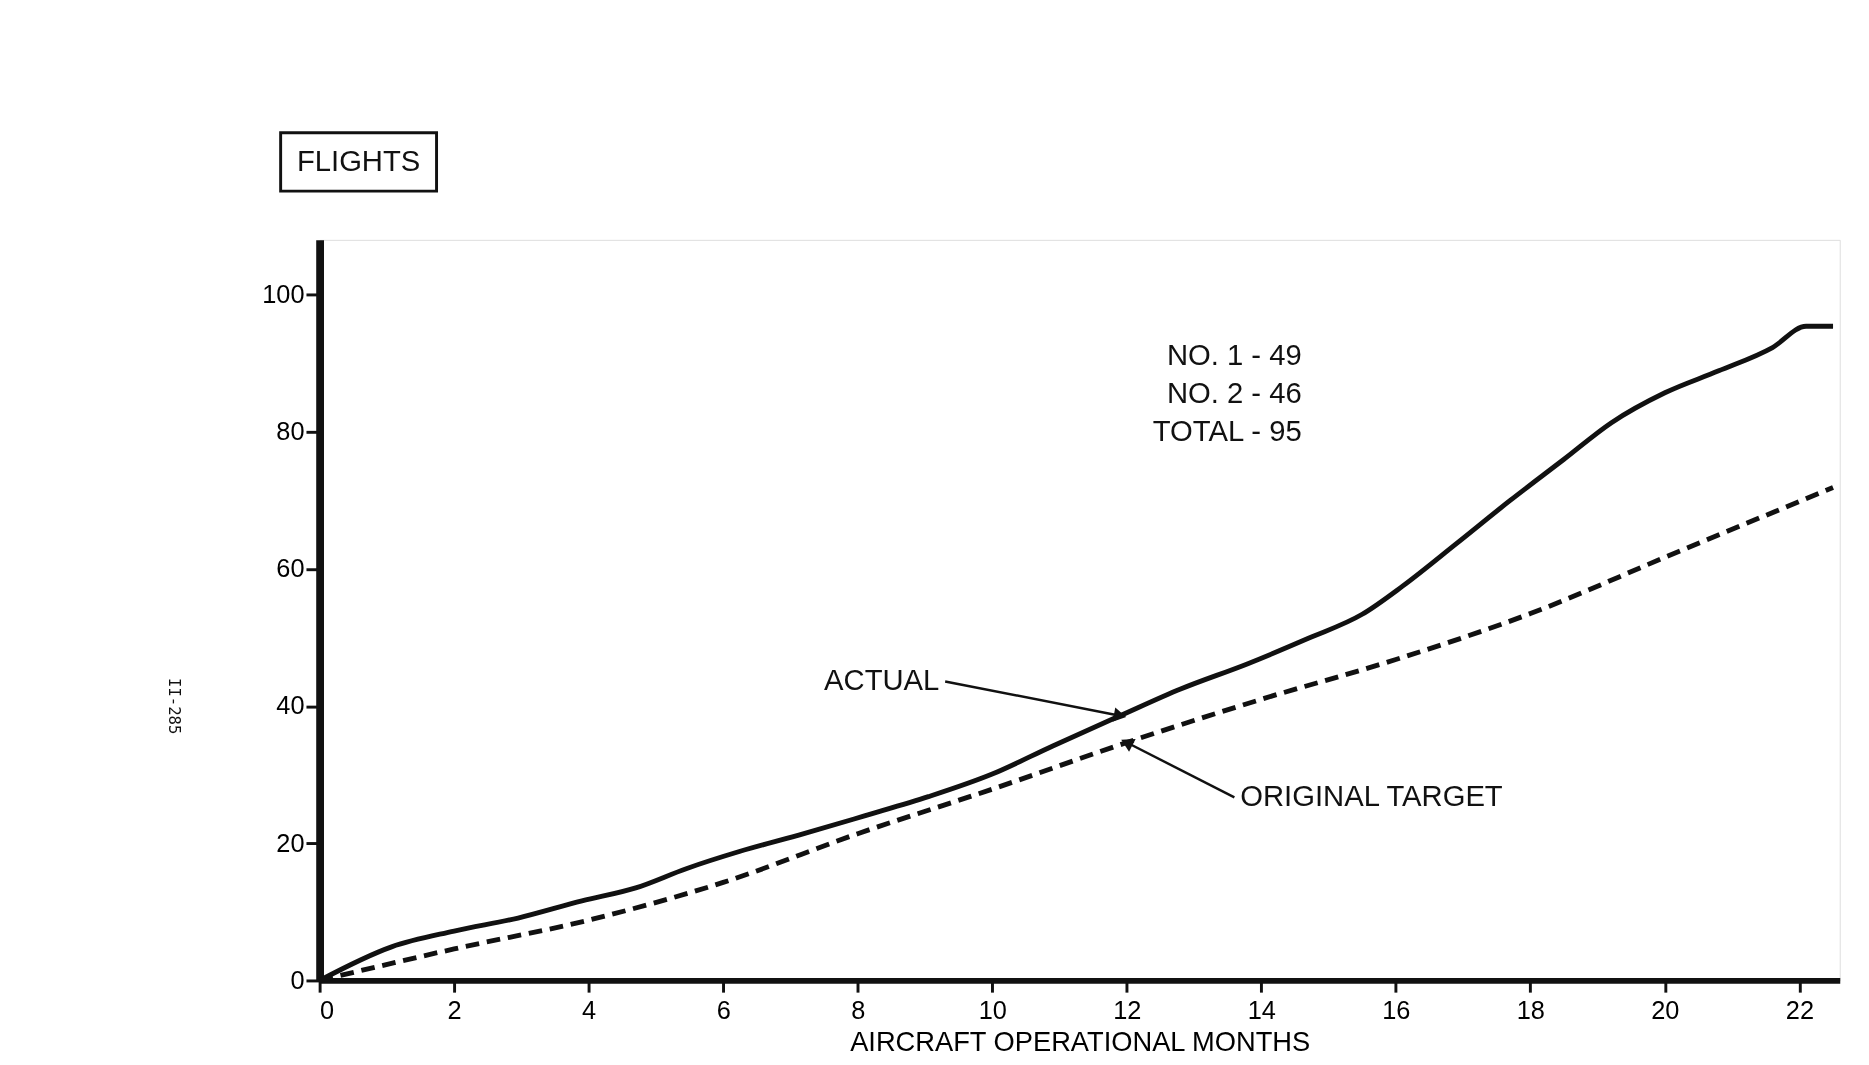 The height and width of the screenshot is (1065, 1869). Describe the element at coordinates (1080, 1042) in the screenshot. I see `x-axis-title: AIRCRAFT OPERATIONAL MONTHS` at that location.